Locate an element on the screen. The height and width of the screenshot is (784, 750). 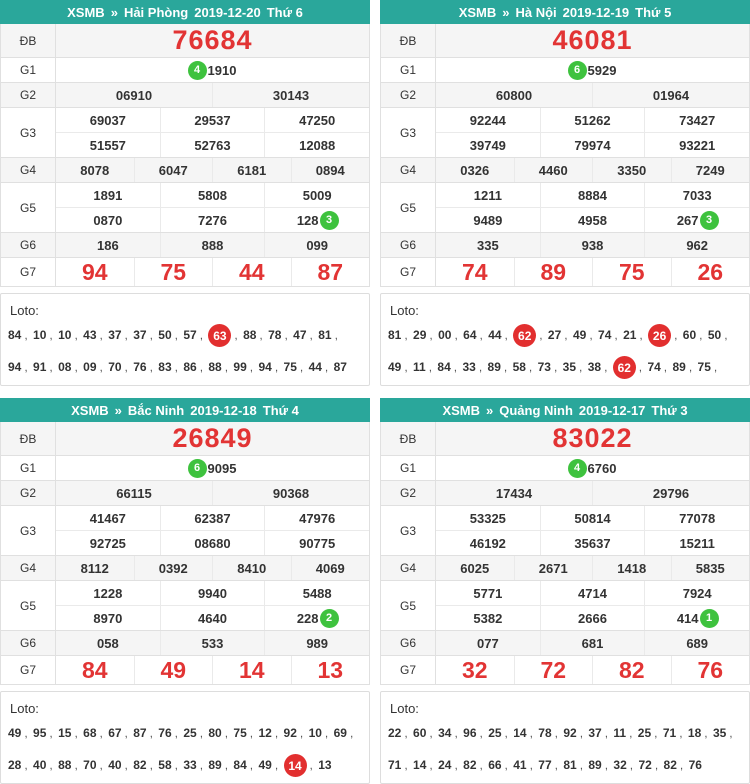
loto-number-text: 35 is located at coordinates (719, 733).